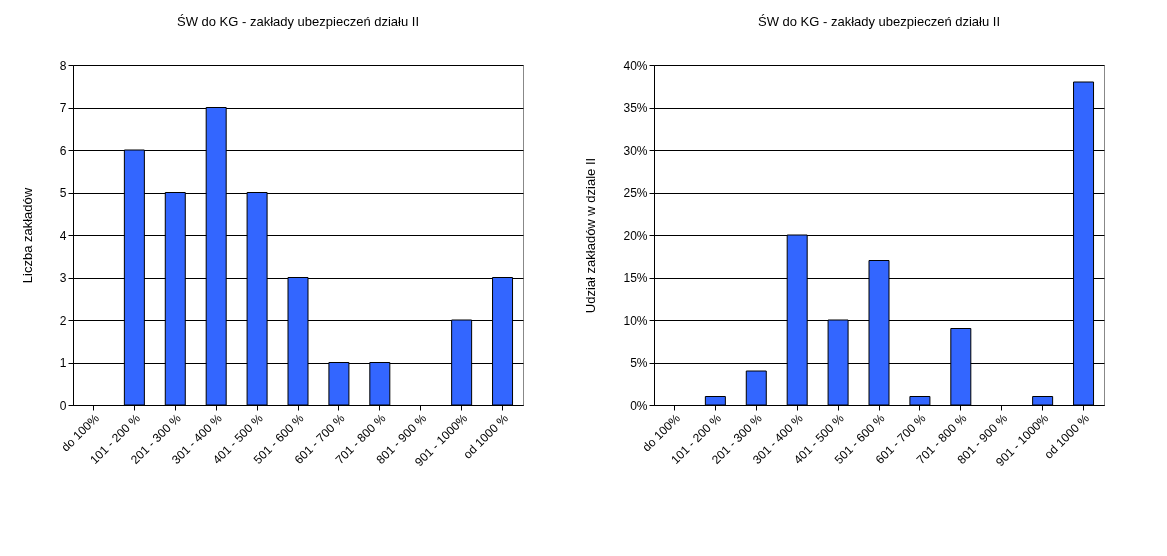 The image size is (1167, 556). What do you see at coordinates (63, 278) in the screenshot?
I see `y-tick-label: 3` at bounding box center [63, 278].